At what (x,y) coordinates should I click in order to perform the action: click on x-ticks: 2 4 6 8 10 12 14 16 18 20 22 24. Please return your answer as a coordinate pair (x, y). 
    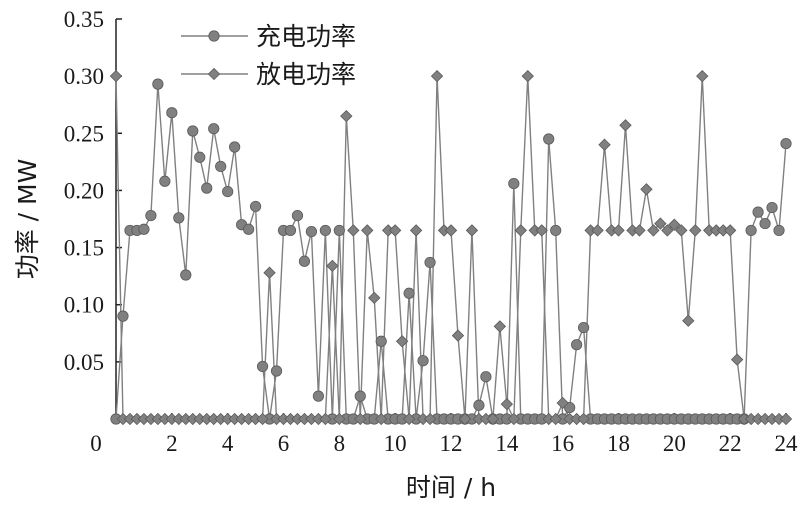
    Looking at the image, I should click on (482, 434).